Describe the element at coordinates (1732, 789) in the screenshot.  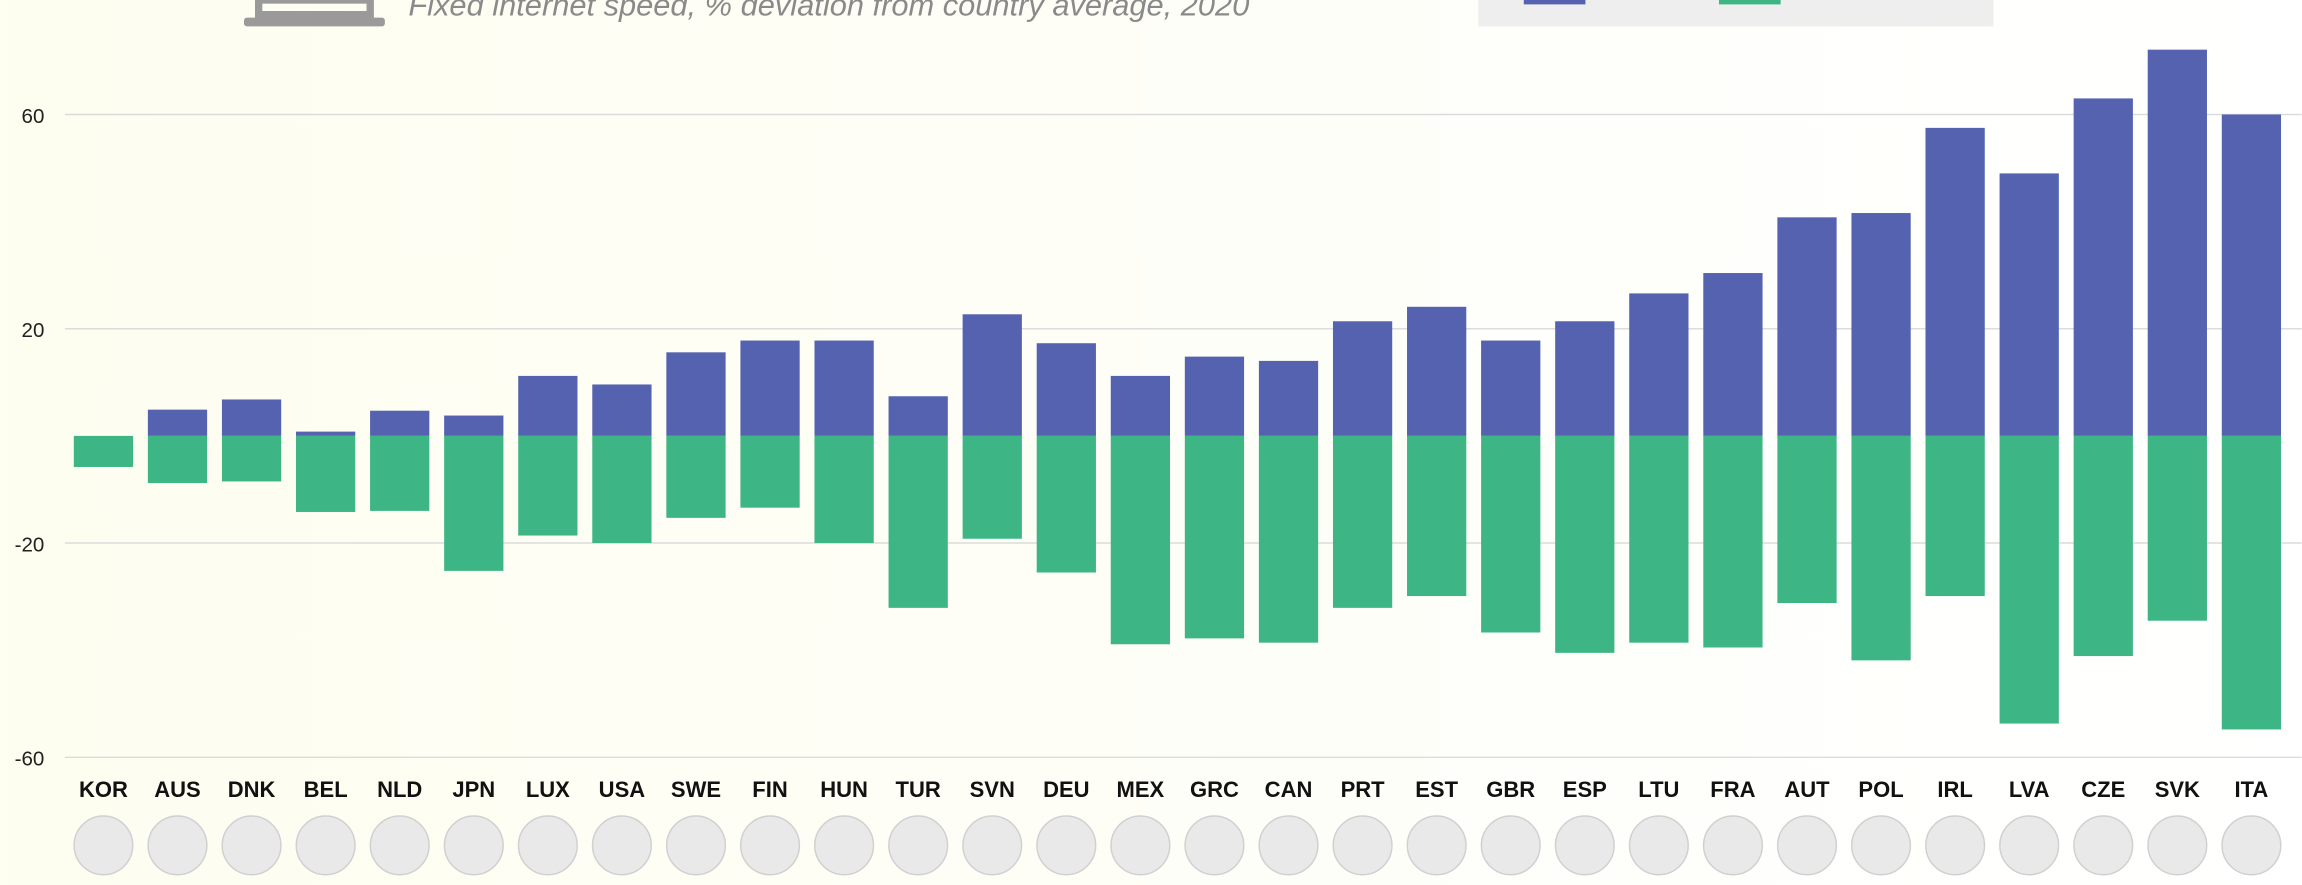
I see `x-tick-label: FRA` at that location.